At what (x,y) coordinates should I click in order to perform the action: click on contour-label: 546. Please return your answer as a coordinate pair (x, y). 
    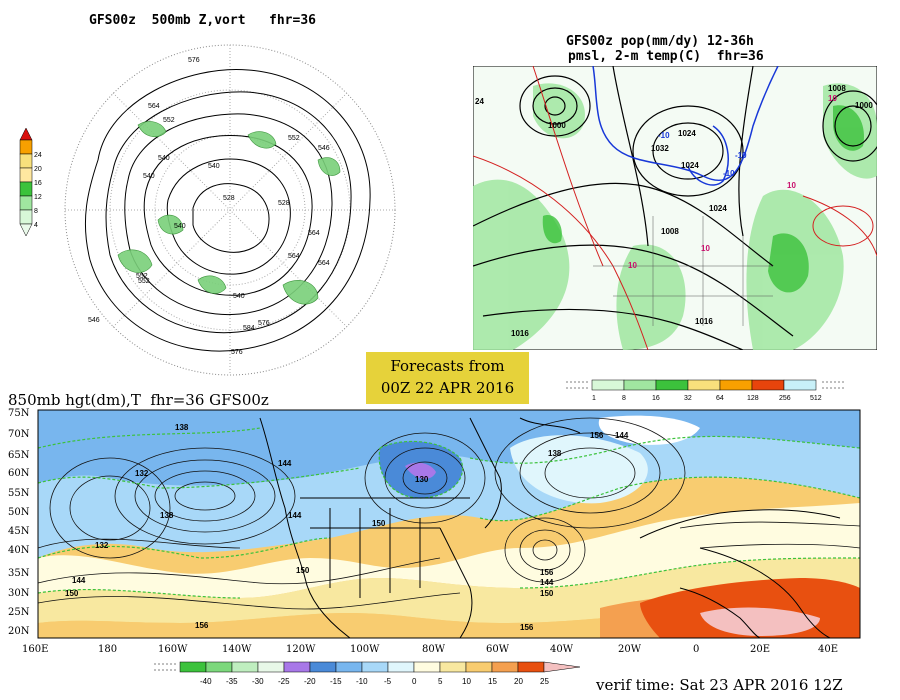
    Looking at the image, I should click on (324, 148).